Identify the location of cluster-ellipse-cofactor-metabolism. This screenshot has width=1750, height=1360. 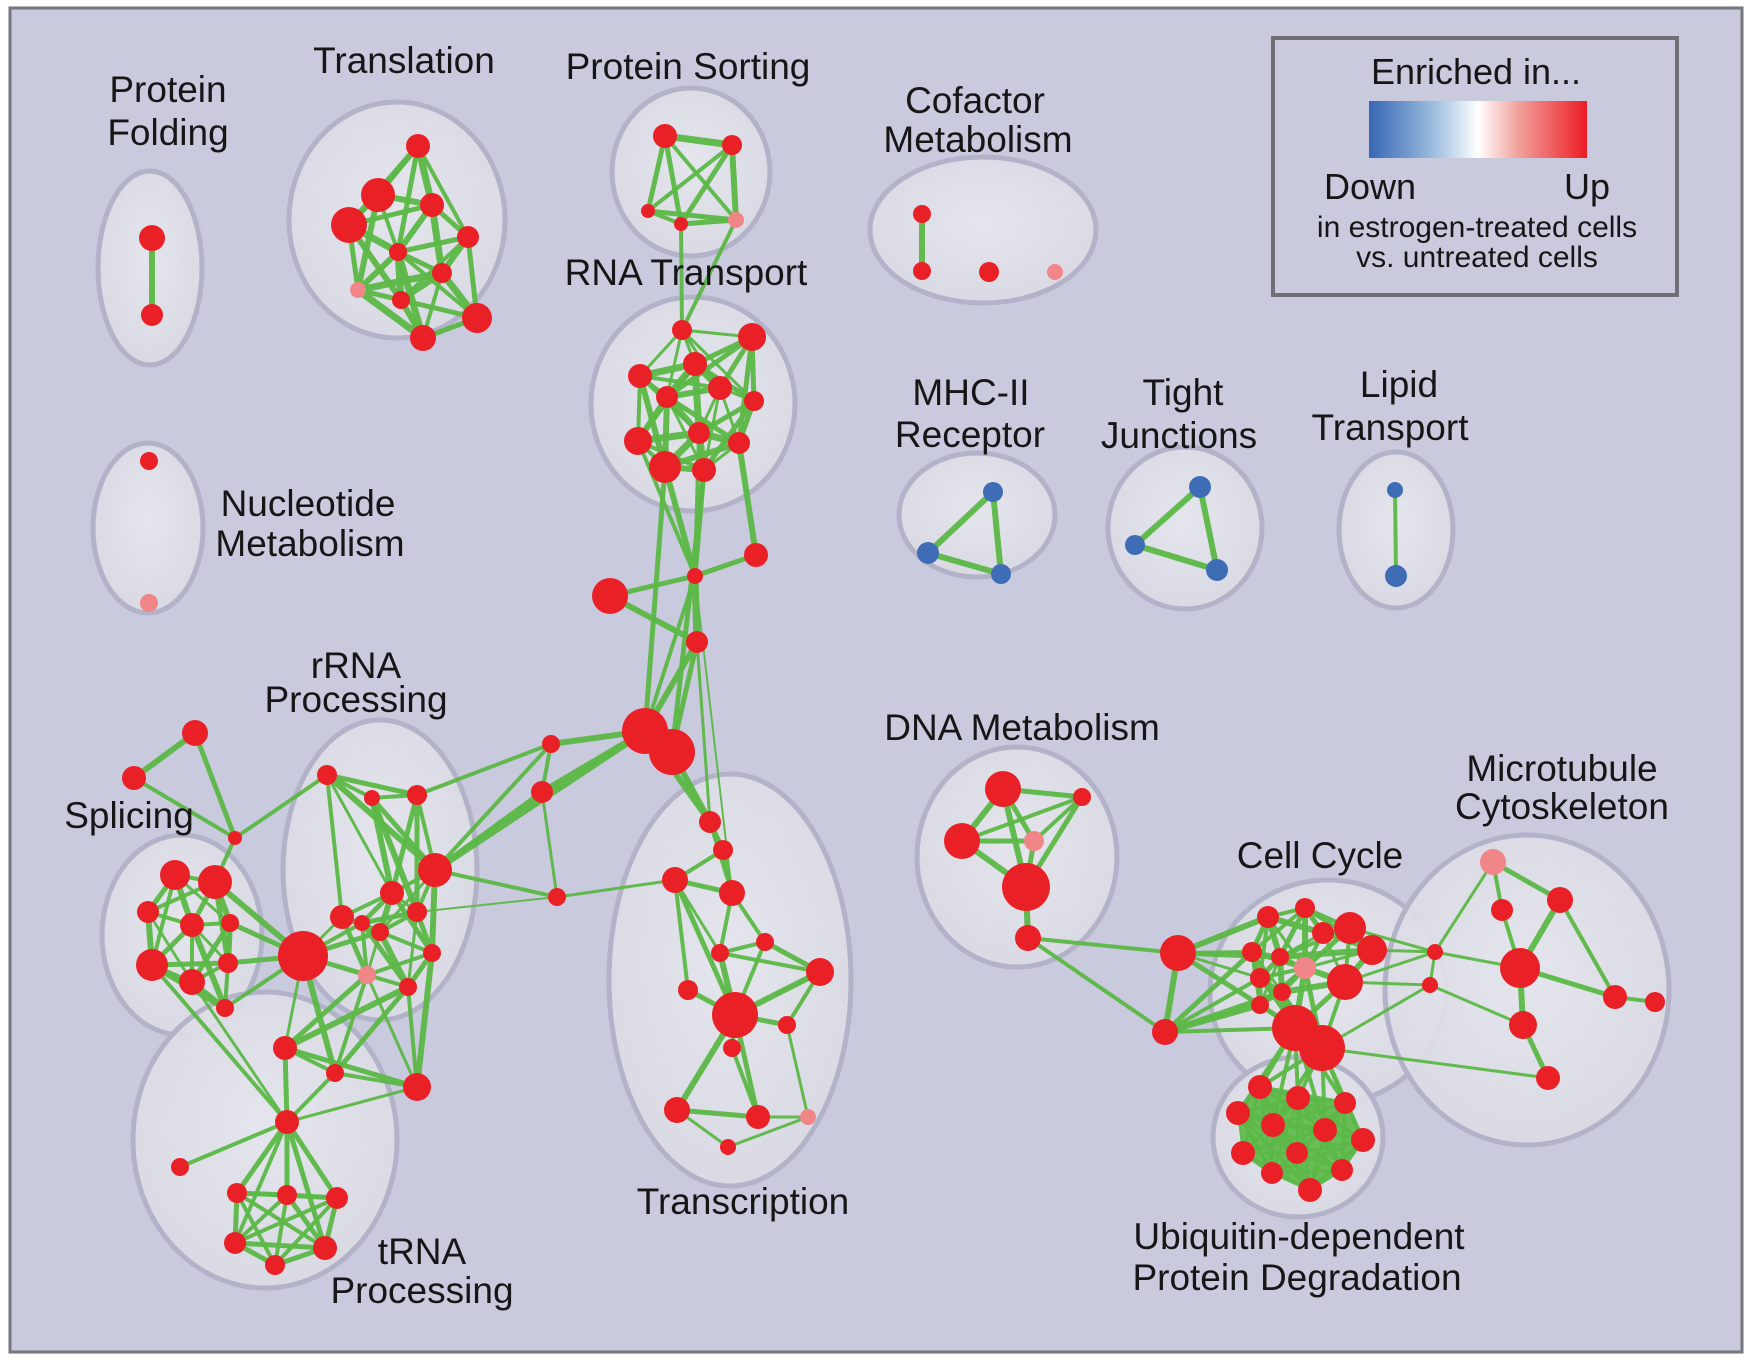
(983, 230).